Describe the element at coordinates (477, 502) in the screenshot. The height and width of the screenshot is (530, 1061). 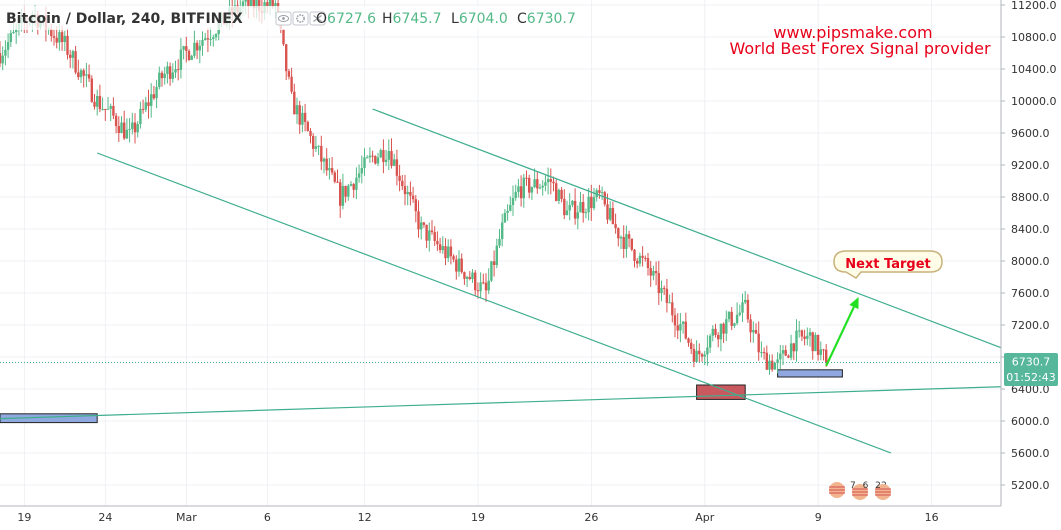
I see `time-axis-ticks: 1924Mar6121926Apr9162` at that location.